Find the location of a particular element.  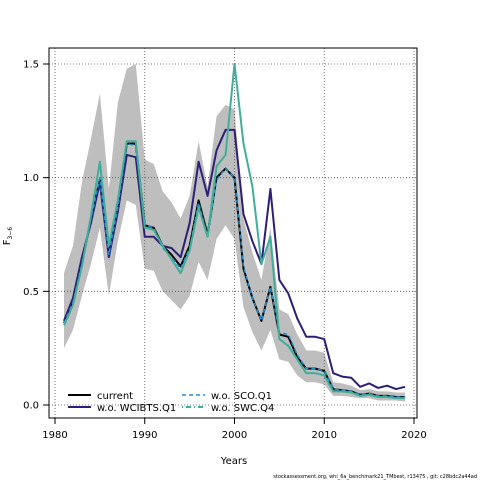

legend-label-1: current is located at coordinates (115, 396).